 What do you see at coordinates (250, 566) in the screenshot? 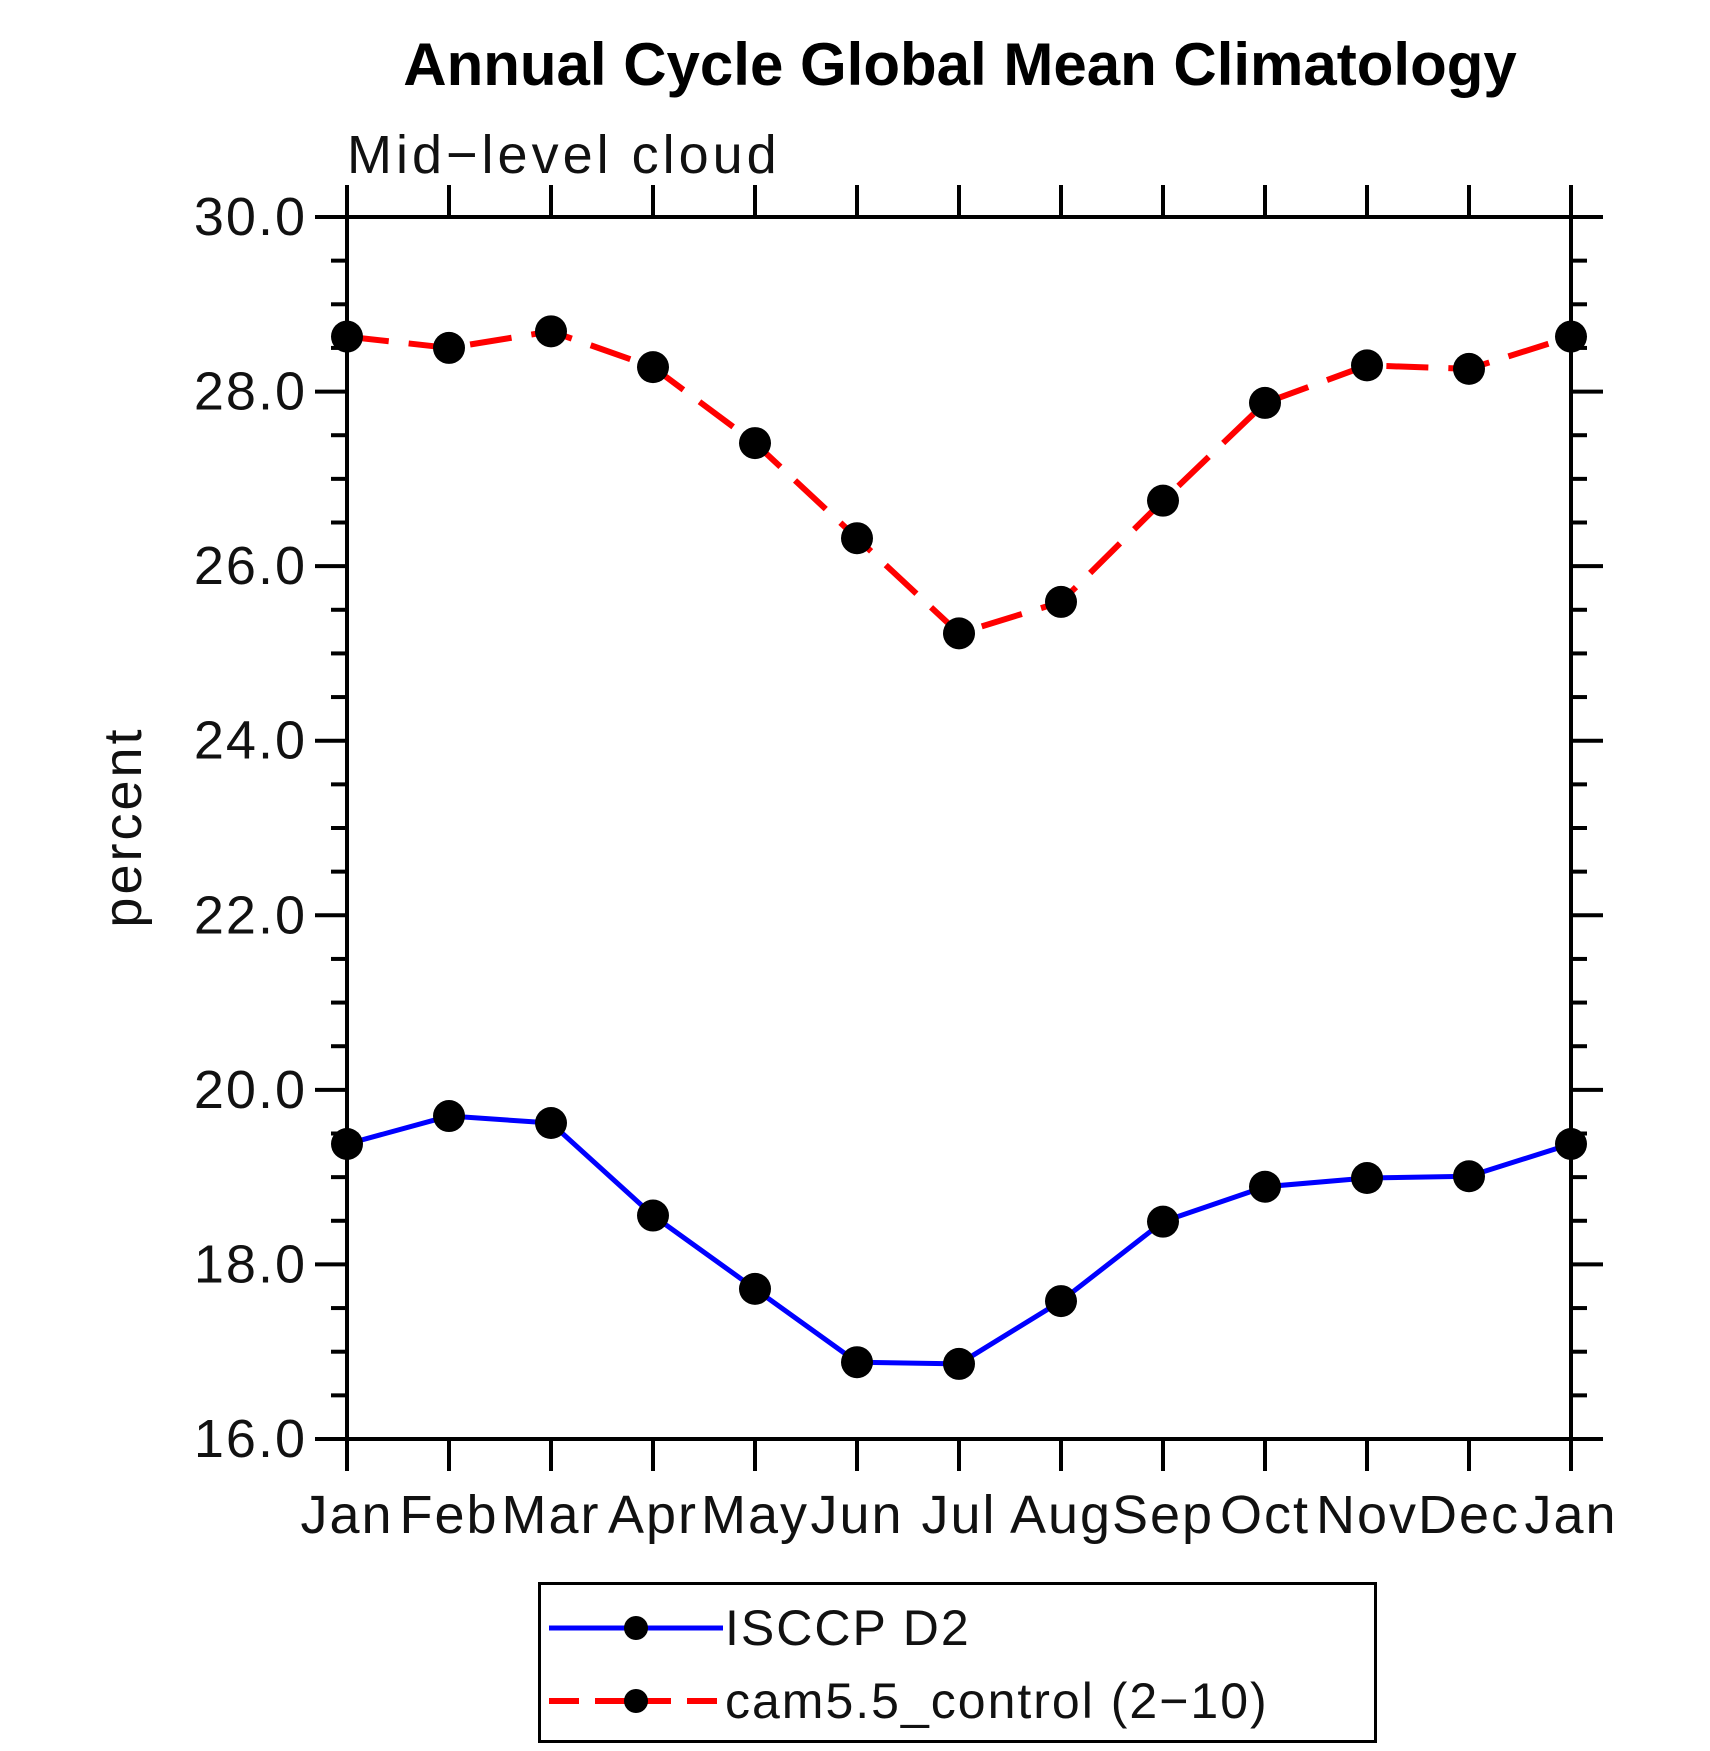
I see `y-tick-label: 26.0` at bounding box center [250, 566].